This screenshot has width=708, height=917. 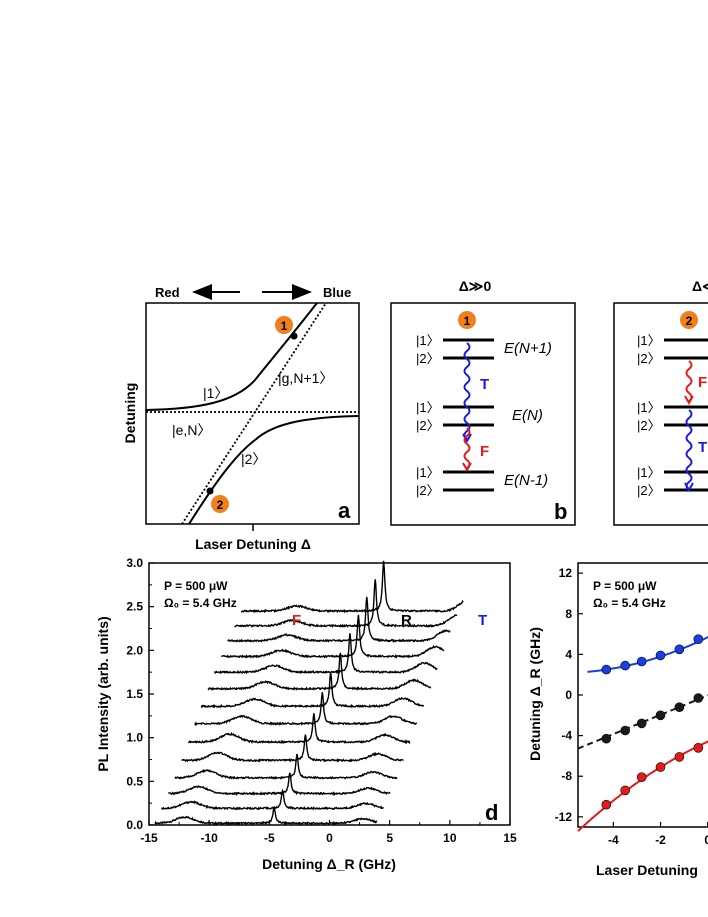 I want to click on y-tick-label: 1.5, so click(x=134, y=694).